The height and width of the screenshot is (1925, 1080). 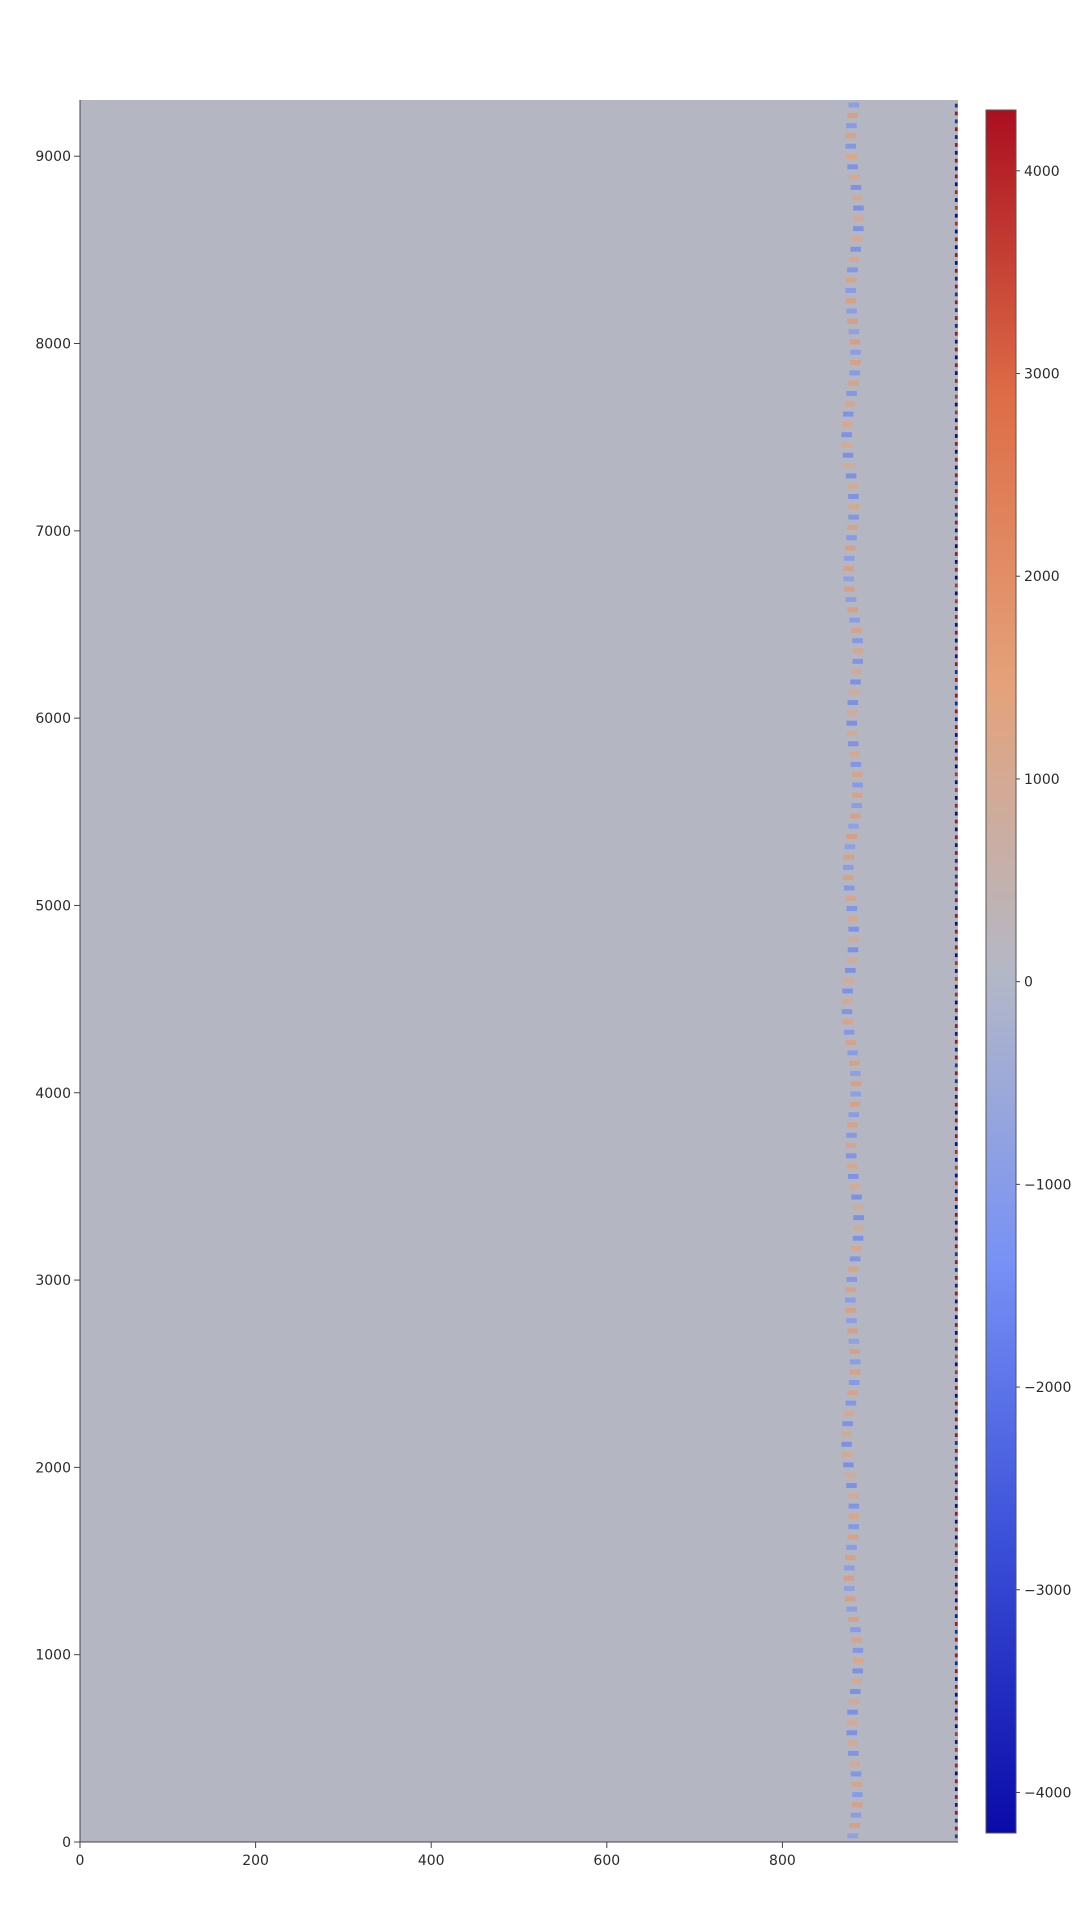 I want to click on y-tick-label: 6000, so click(x=53, y=719).